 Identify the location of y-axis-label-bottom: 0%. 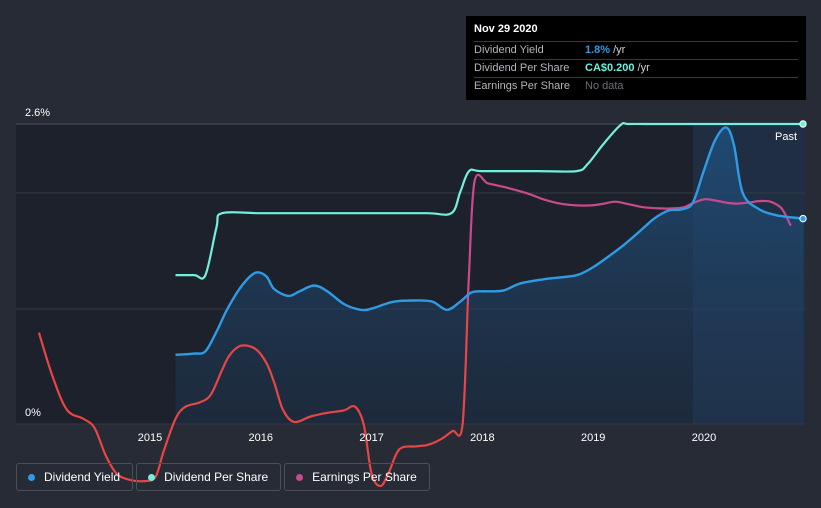
(33, 413).